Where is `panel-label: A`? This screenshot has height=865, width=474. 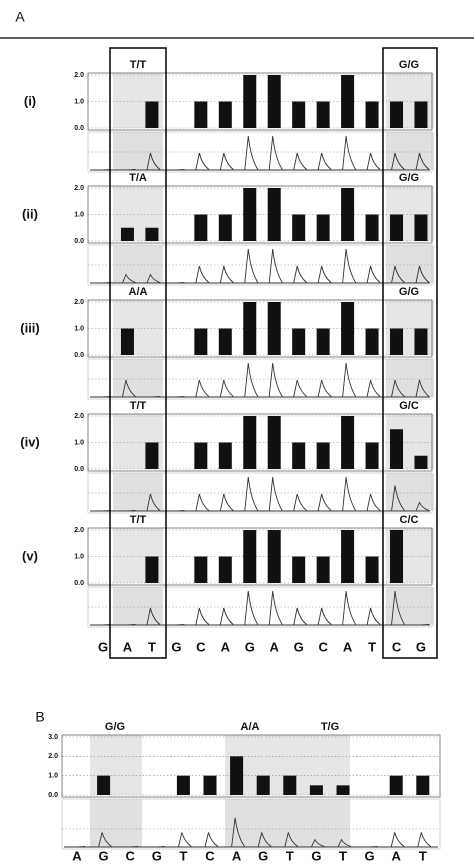
panel-label: A is located at coordinates (20, 17).